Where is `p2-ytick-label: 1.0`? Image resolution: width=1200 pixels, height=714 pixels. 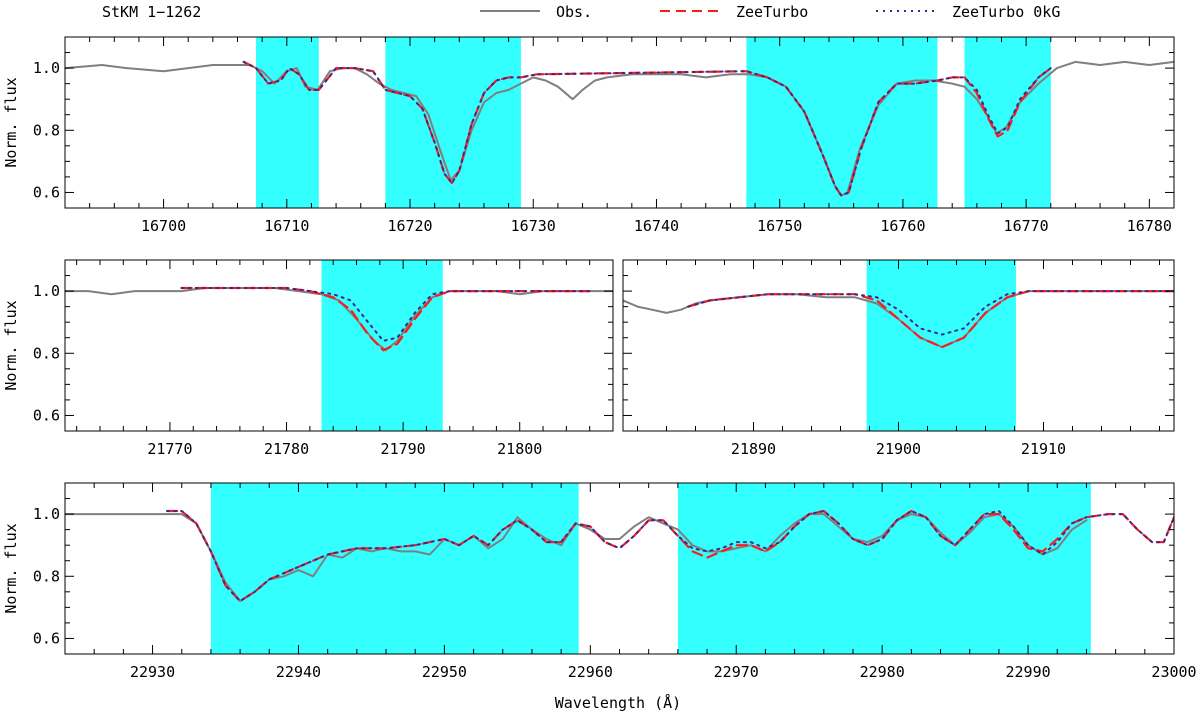
p2-ytick-label: 1.0 is located at coordinates (46, 291).